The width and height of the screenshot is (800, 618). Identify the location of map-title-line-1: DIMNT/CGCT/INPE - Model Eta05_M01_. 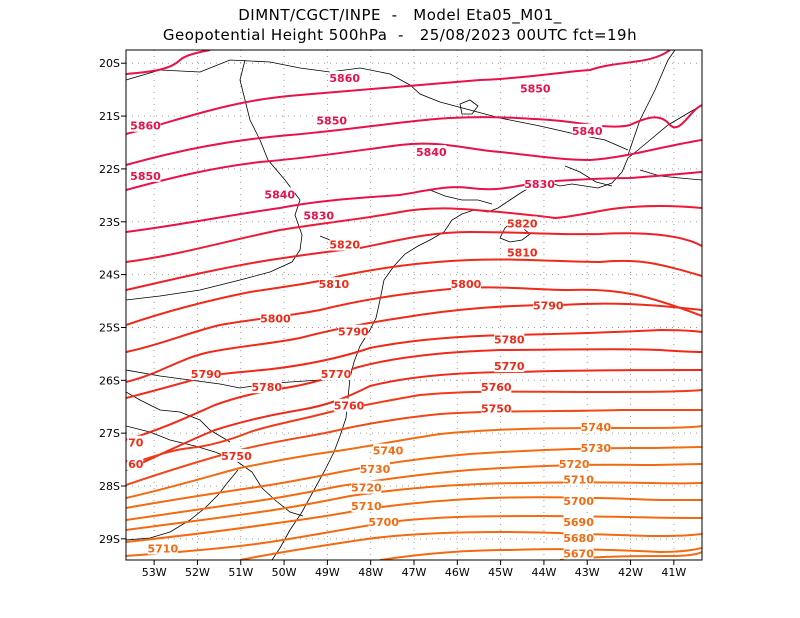
(400, 15).